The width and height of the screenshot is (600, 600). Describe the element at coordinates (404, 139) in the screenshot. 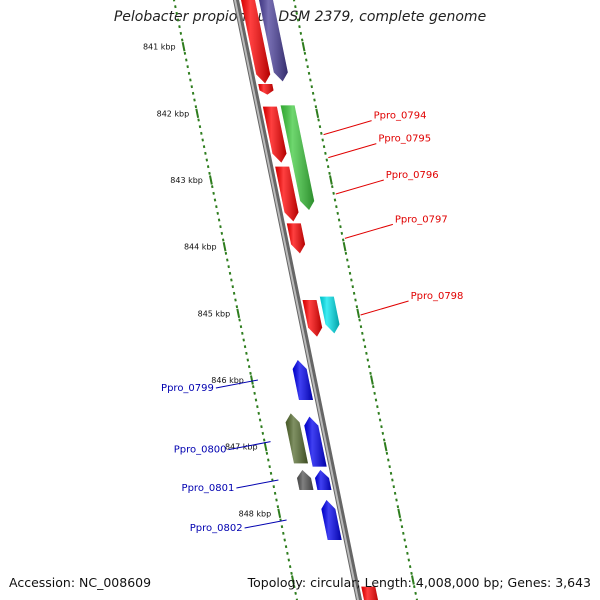

I see `gene-label: Ppro_0795` at that location.